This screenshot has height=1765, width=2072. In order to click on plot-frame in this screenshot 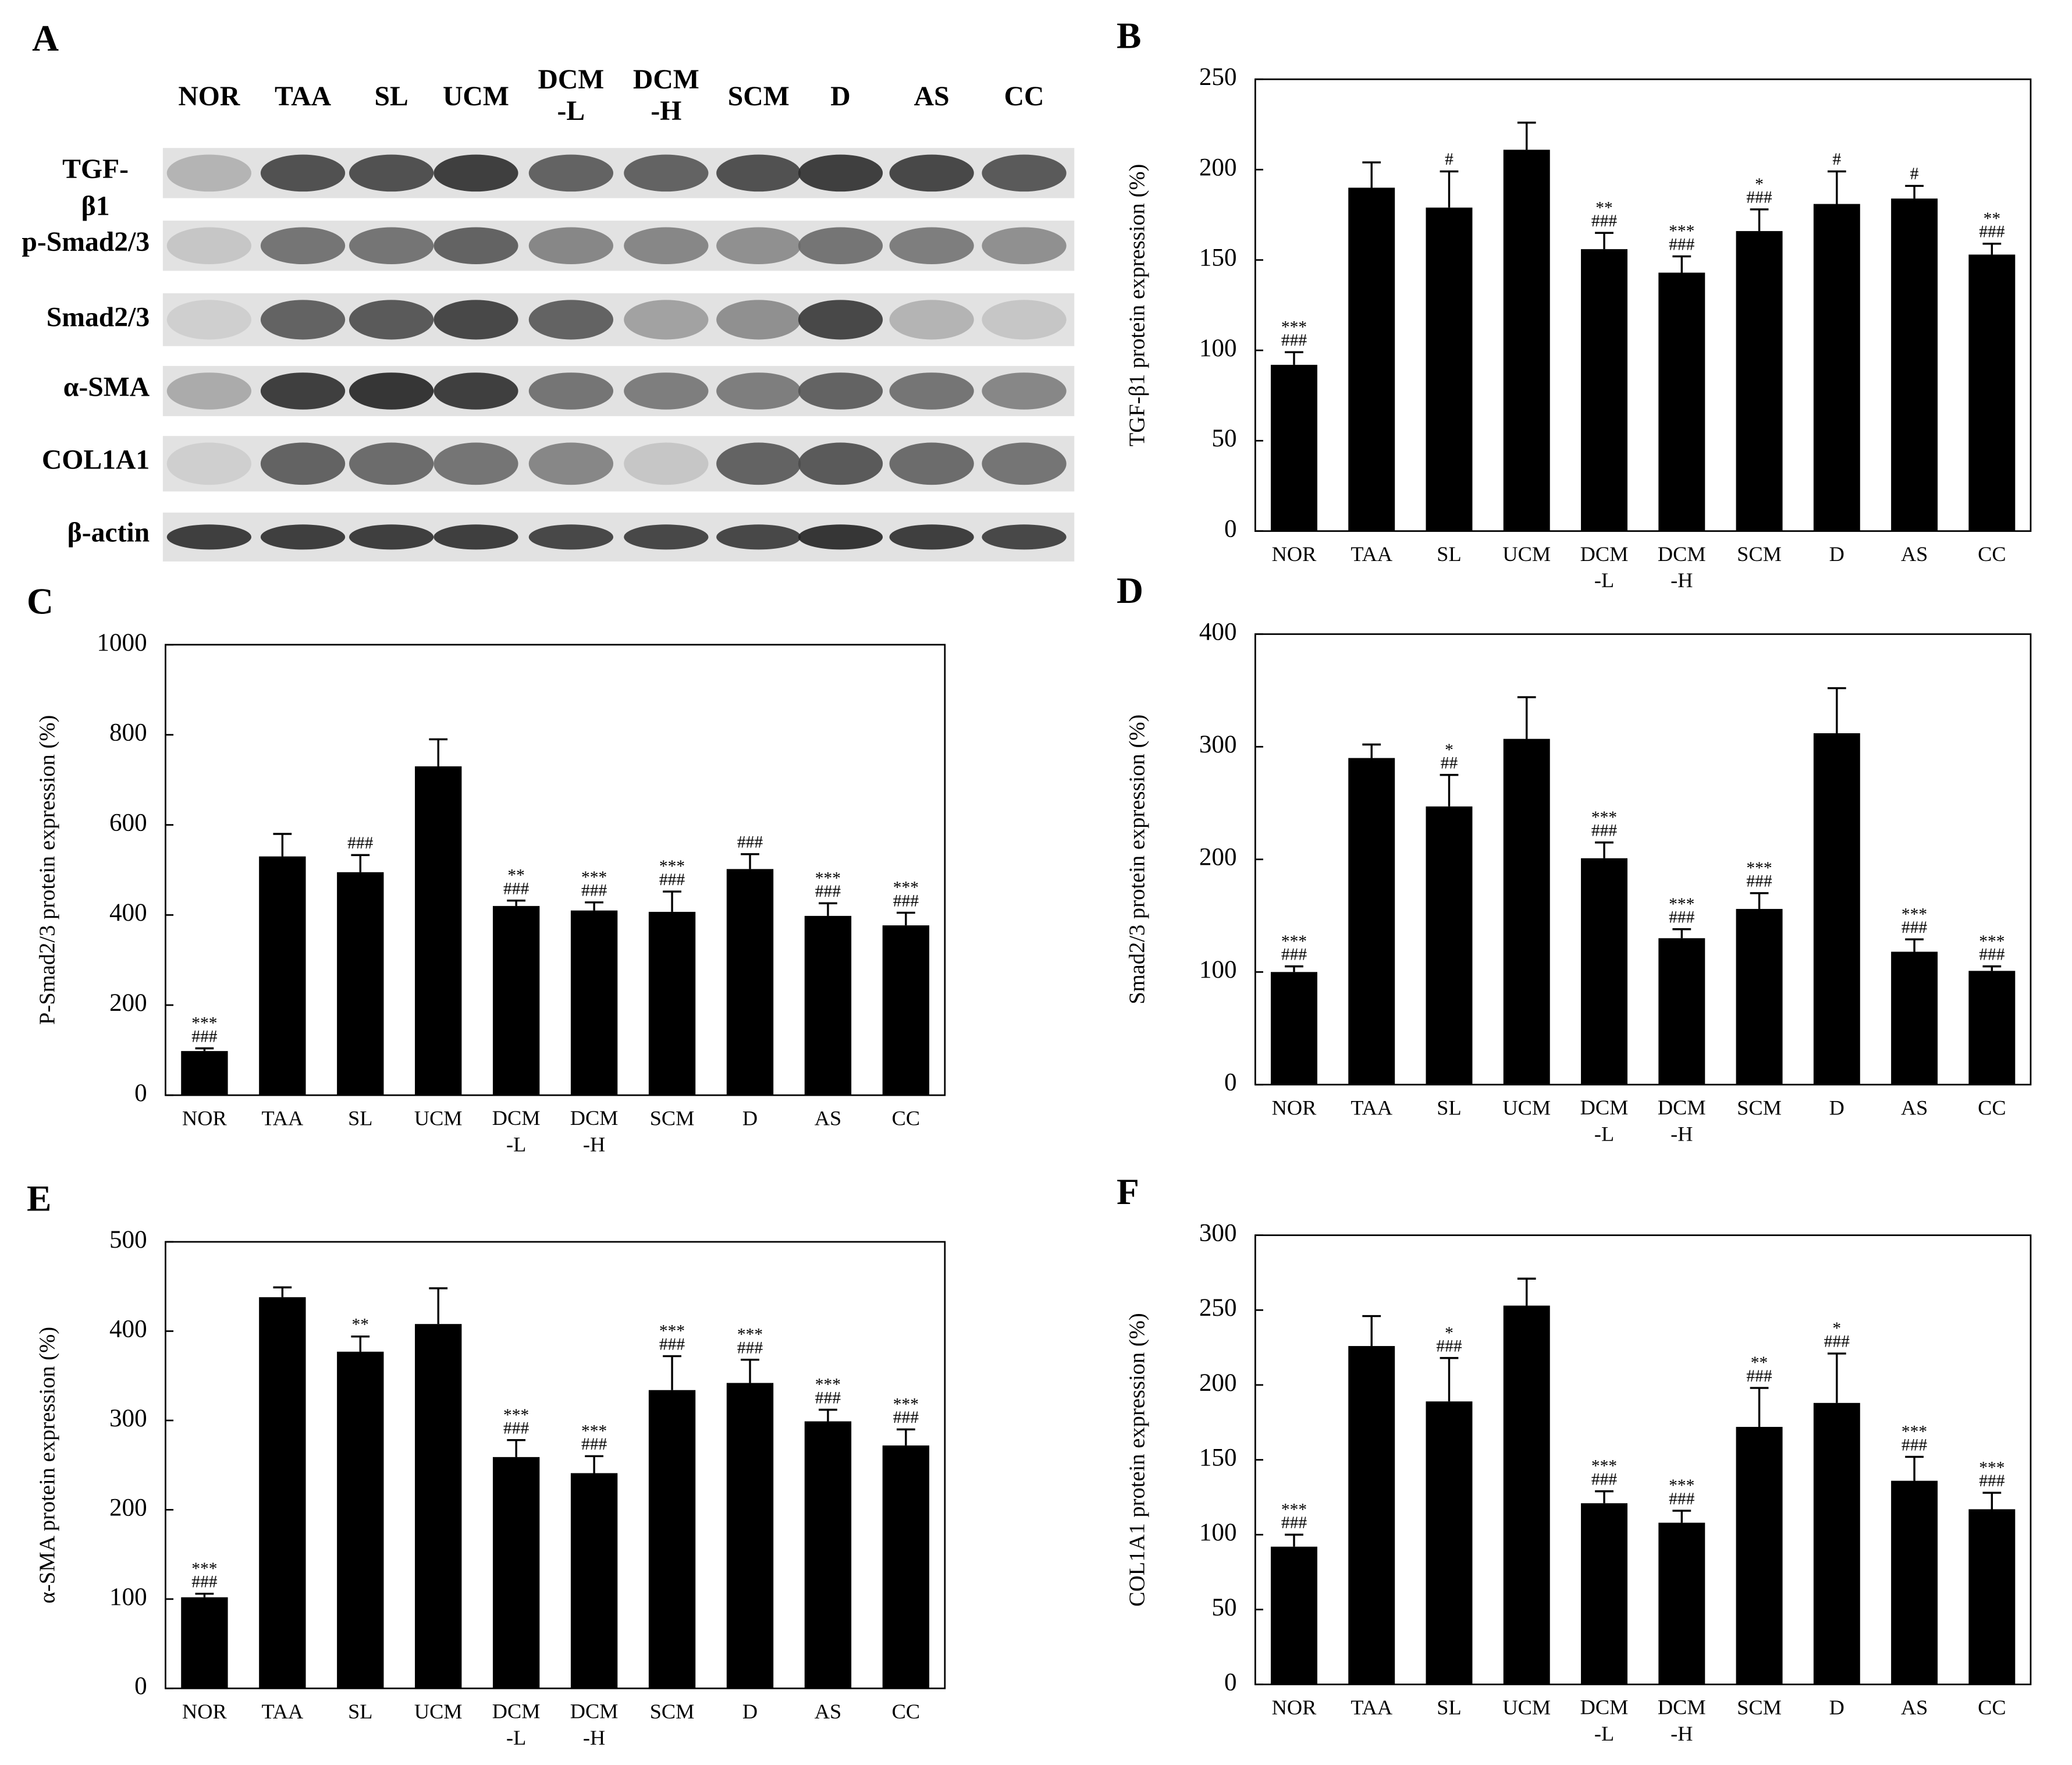, I will do `click(1643, 305)`.